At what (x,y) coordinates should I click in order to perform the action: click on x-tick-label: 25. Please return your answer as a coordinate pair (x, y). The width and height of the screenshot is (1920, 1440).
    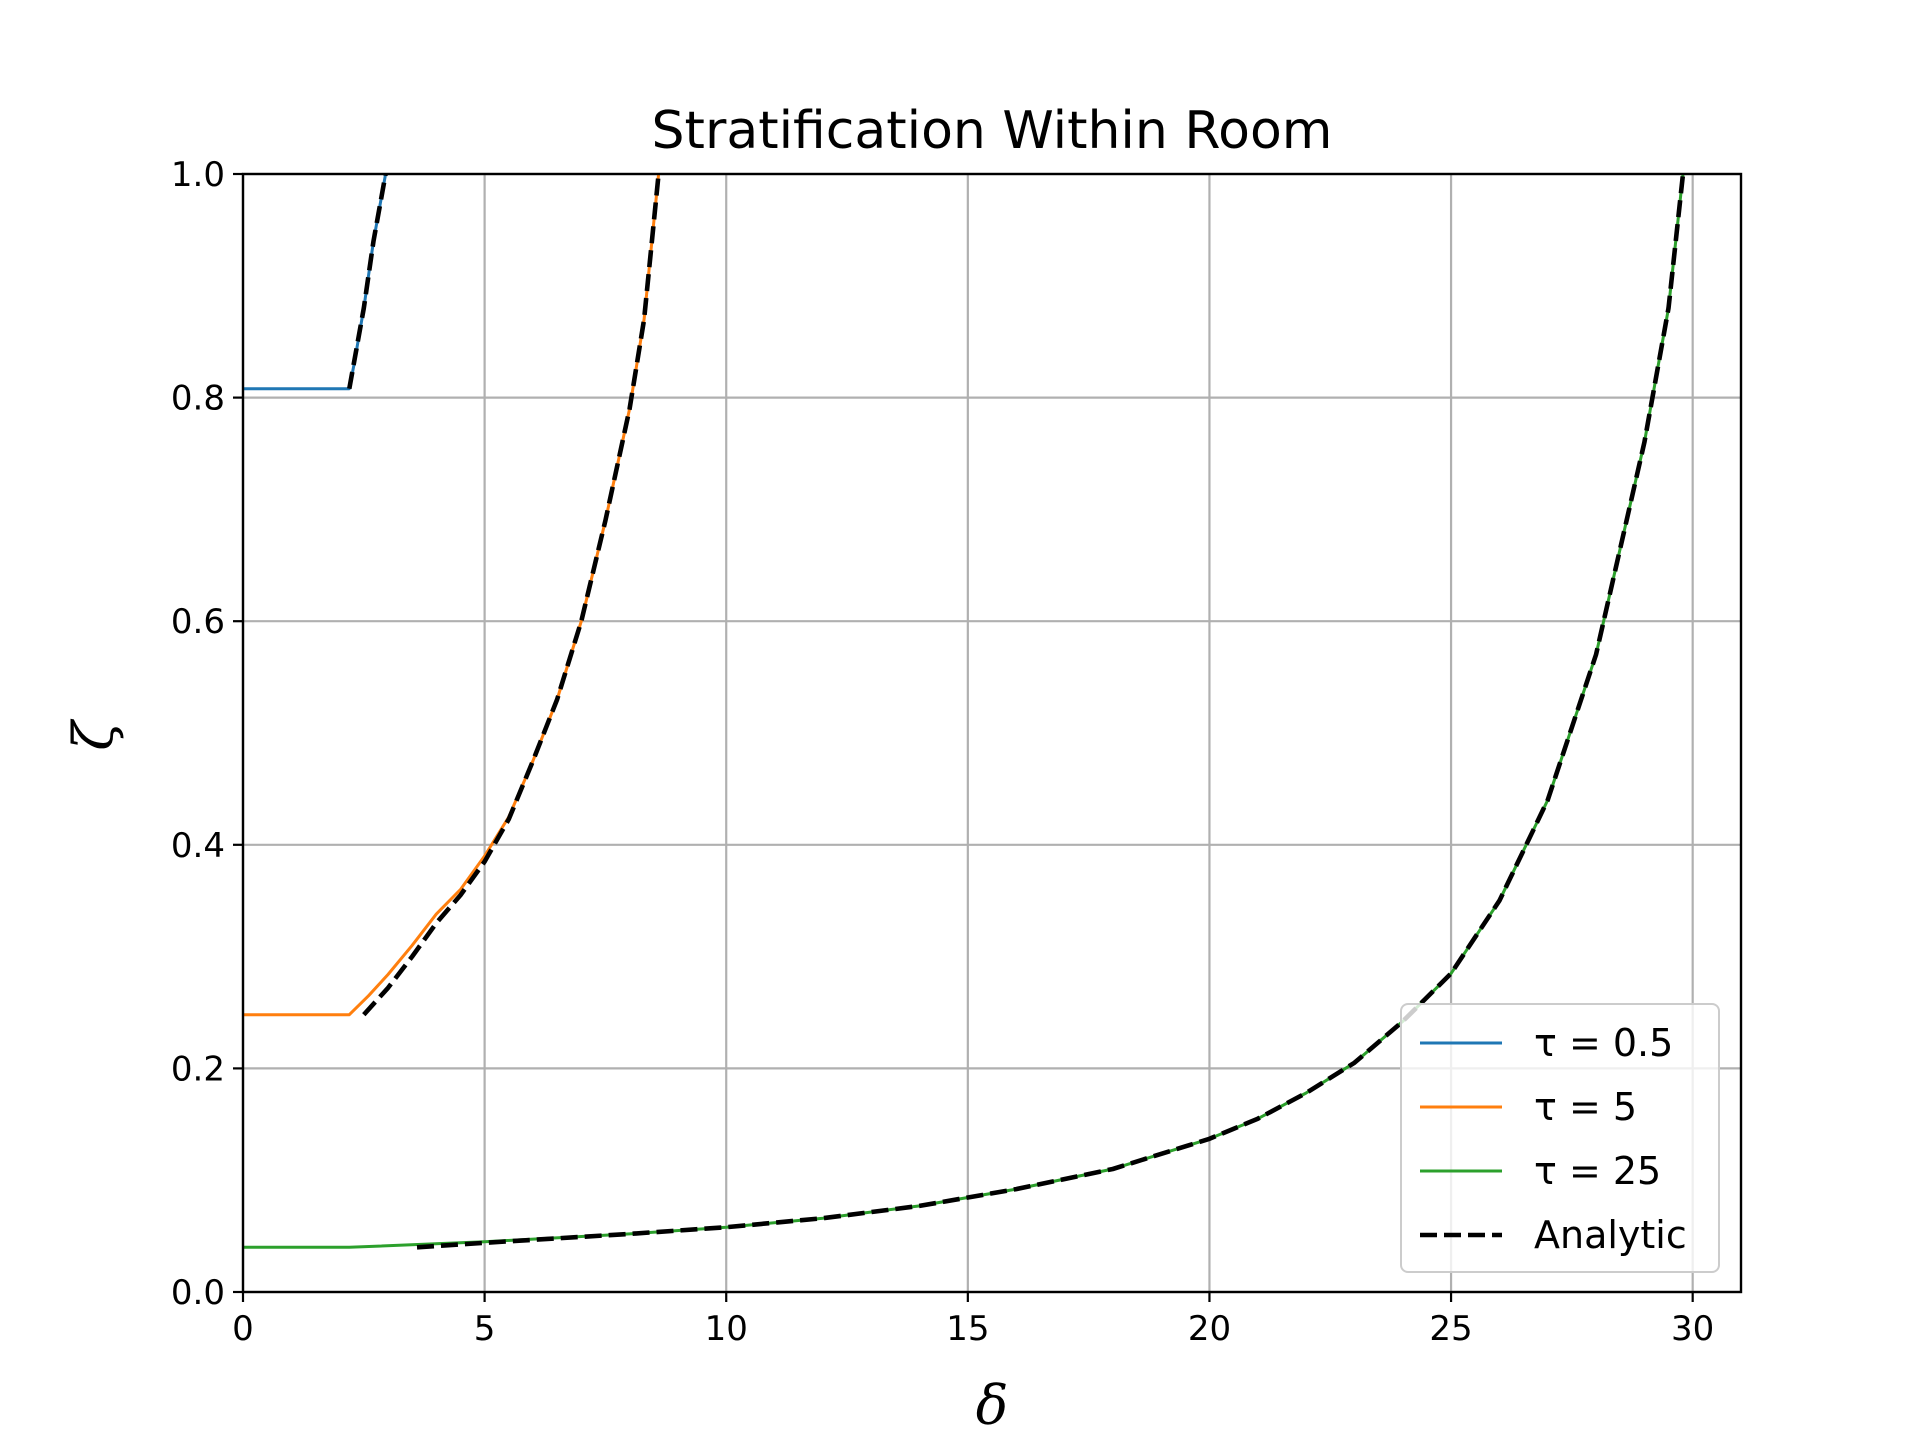
    Looking at the image, I should click on (1450, 1329).